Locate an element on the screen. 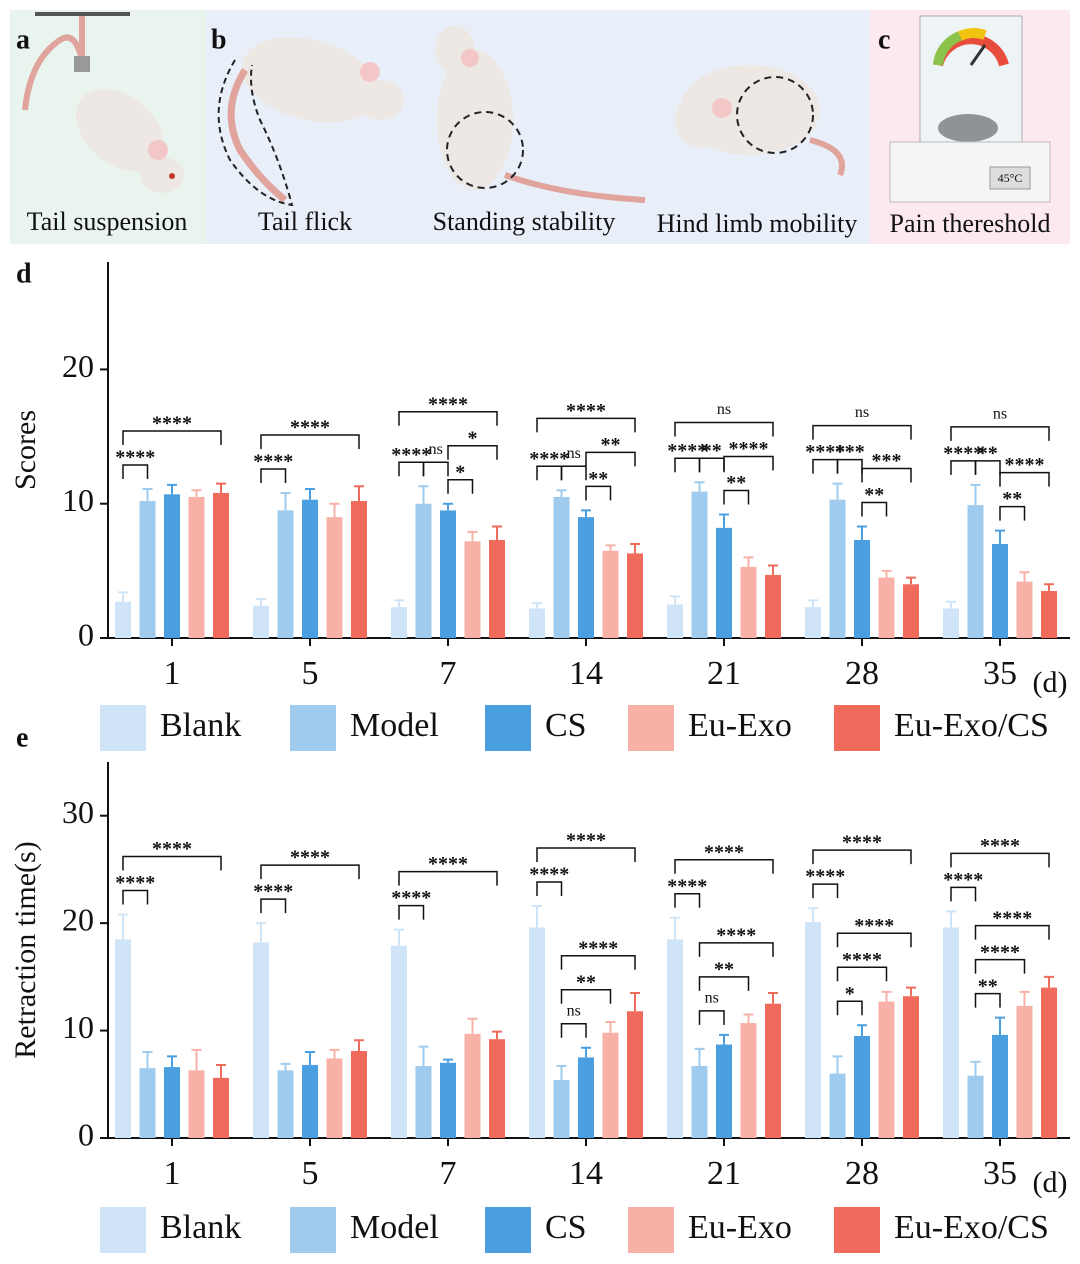 Image resolution: width=1080 pixels, height=1264 pixels. legend-label: CS is located at coordinates (566, 725).